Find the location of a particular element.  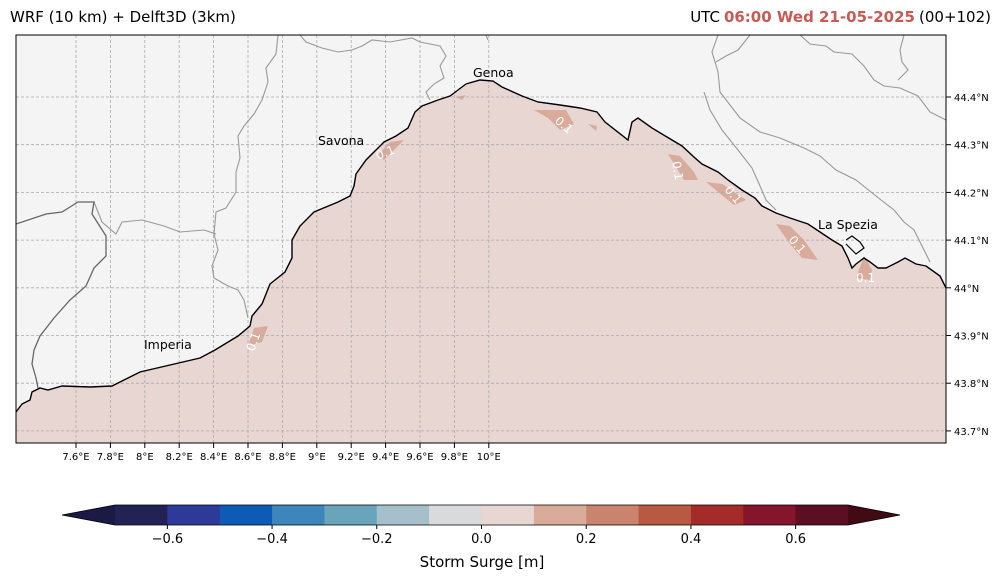

lat-tick-label: 43.9°N is located at coordinates (971, 337).